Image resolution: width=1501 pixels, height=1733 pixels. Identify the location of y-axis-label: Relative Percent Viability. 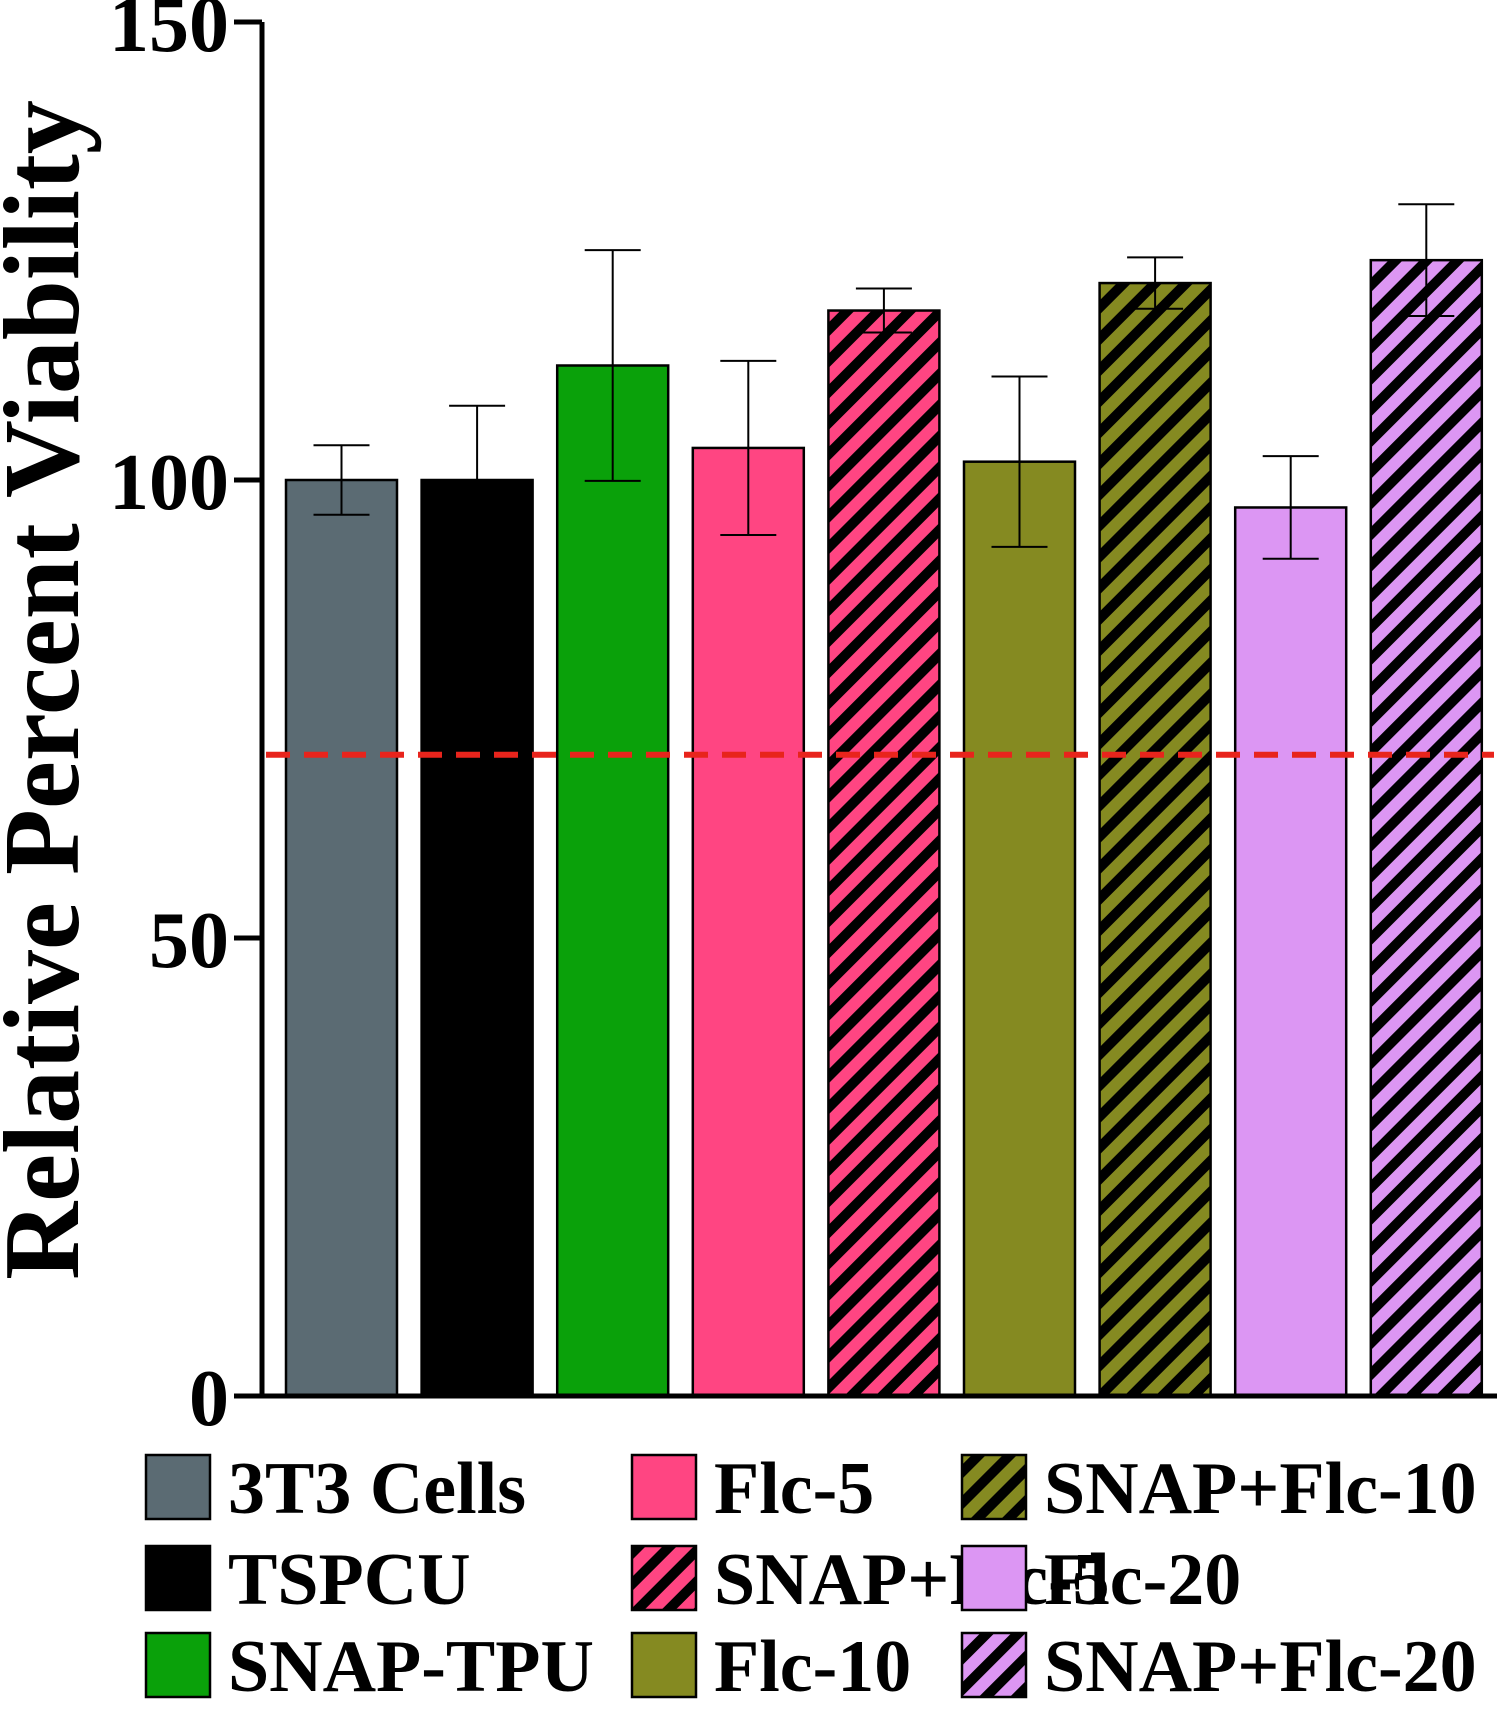
(51, 690).